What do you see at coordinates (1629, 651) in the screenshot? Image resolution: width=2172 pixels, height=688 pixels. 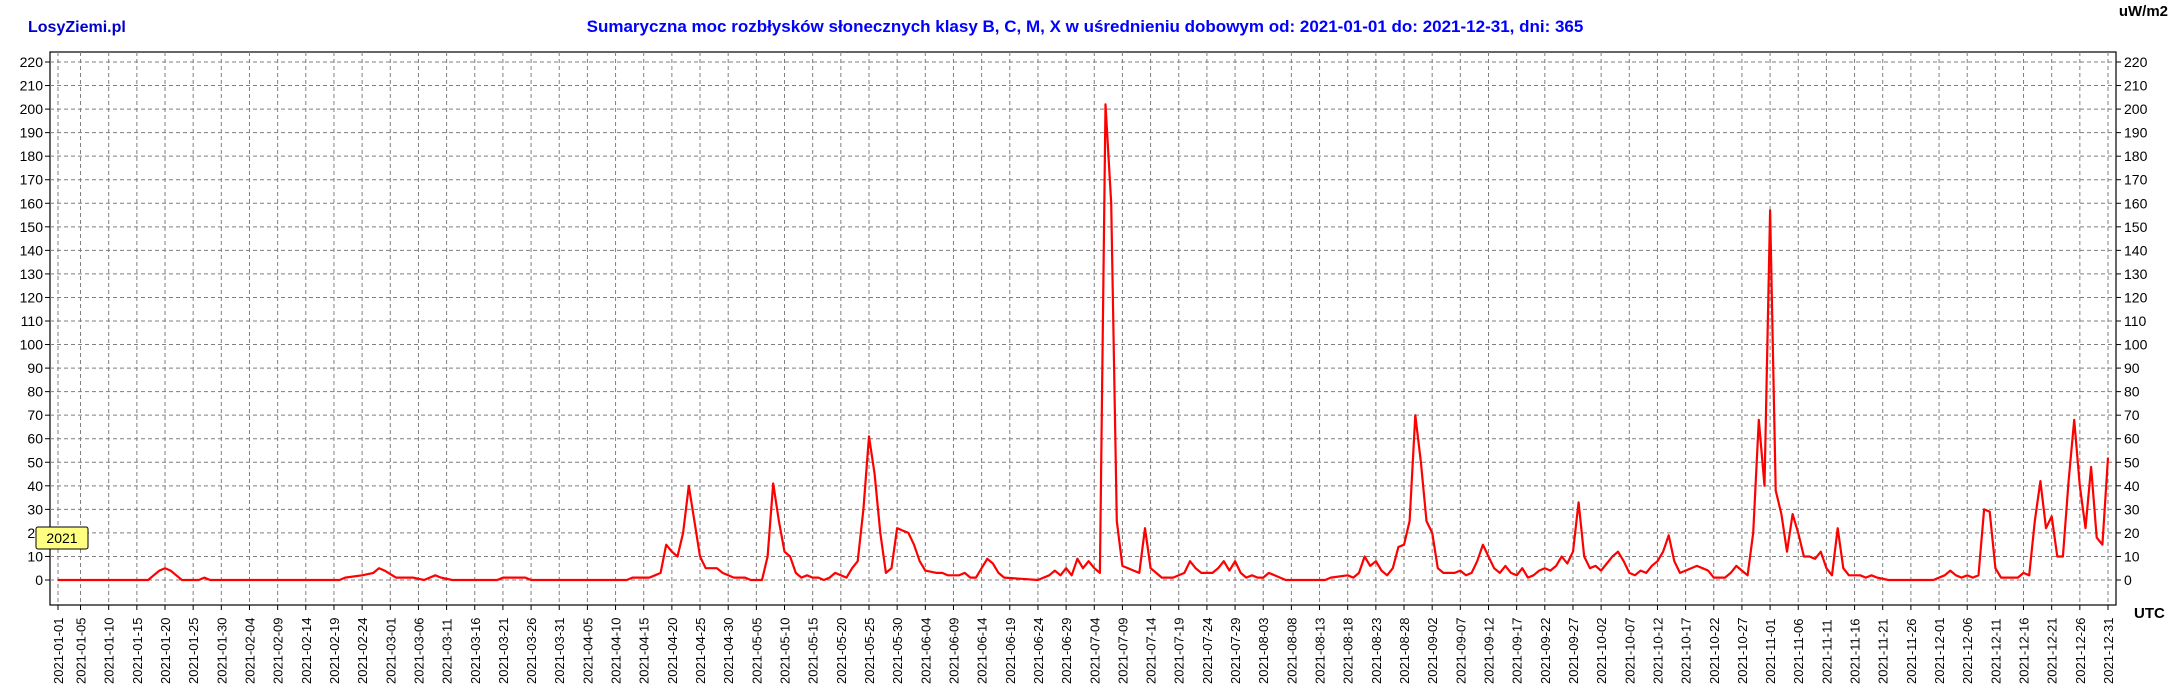 I see `x-tick-label: 2021-10-07` at bounding box center [1629, 651].